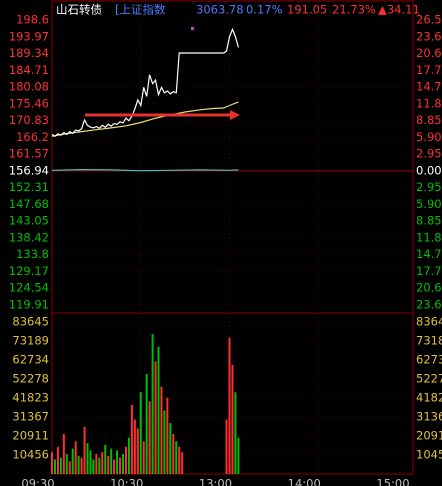 Image resolution: width=442 pixels, height=486 pixels. What do you see at coordinates (429, 341) in the screenshot?
I see `volume-tick-label-right: 73189` at bounding box center [429, 341].